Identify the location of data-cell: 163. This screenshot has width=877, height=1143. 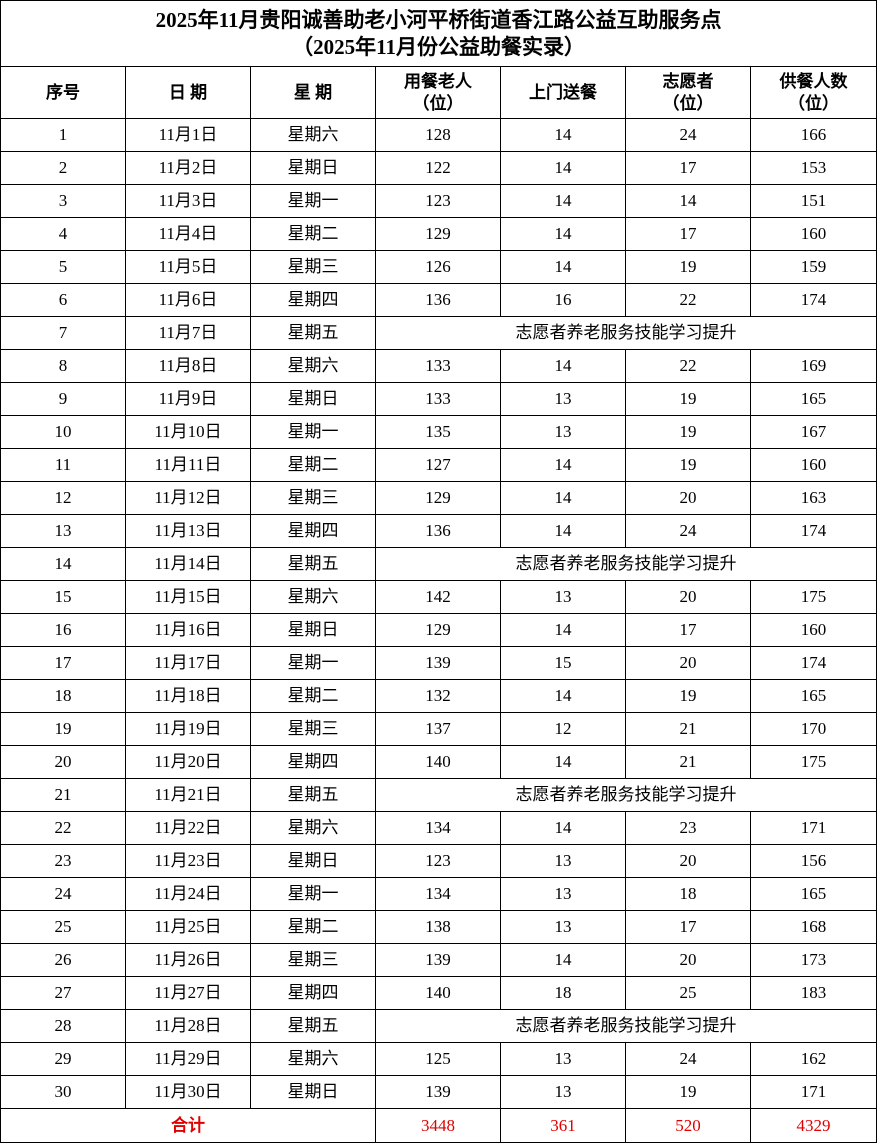
(813, 498).